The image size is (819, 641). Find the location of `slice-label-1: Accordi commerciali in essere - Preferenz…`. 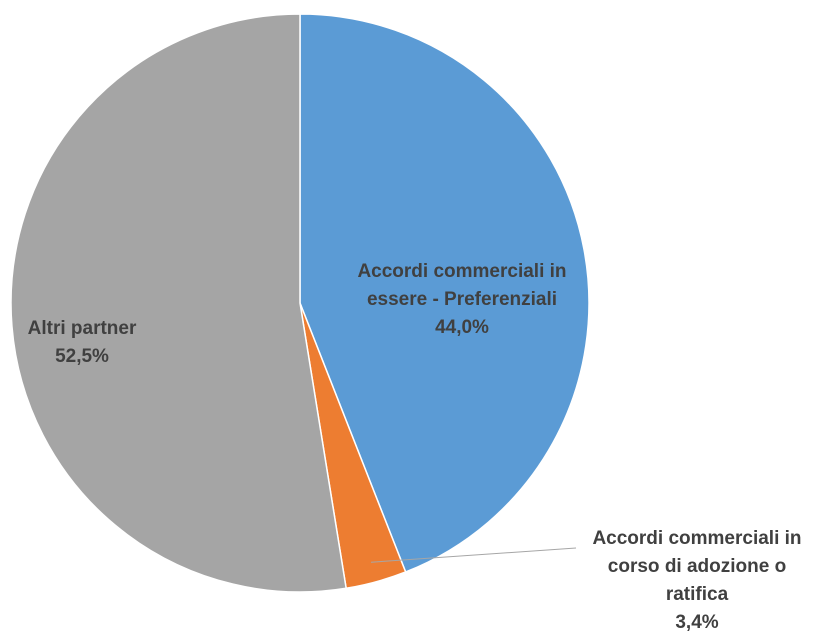

slice-label-1: Accordi commerciali in essere - Preferenz… is located at coordinates (461, 299).